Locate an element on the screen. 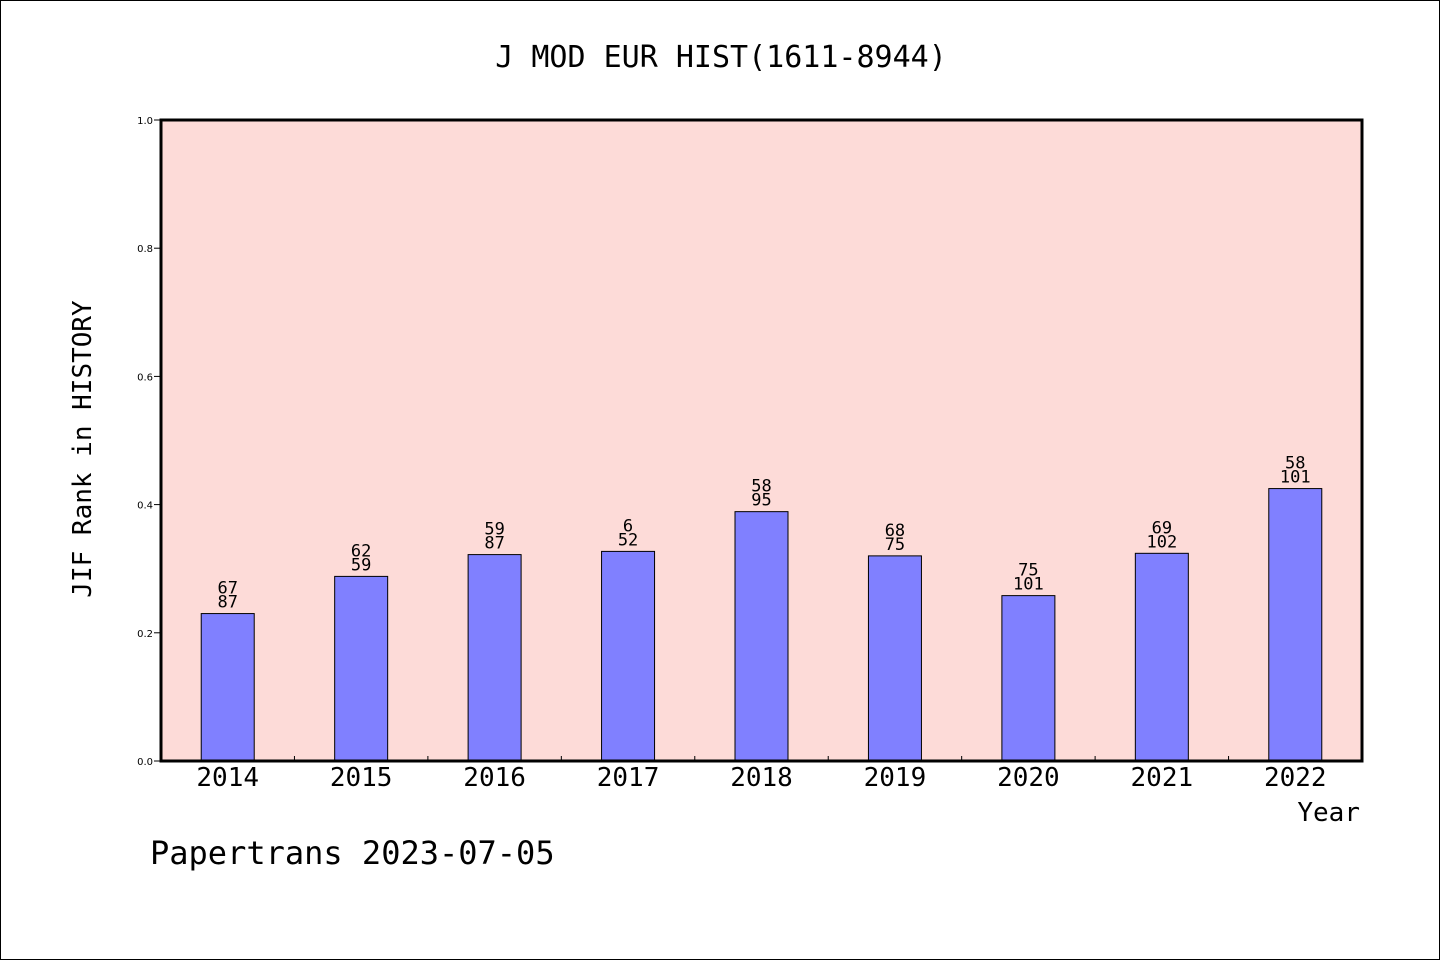  bar-label-bottom: 102 is located at coordinates (1161, 542).